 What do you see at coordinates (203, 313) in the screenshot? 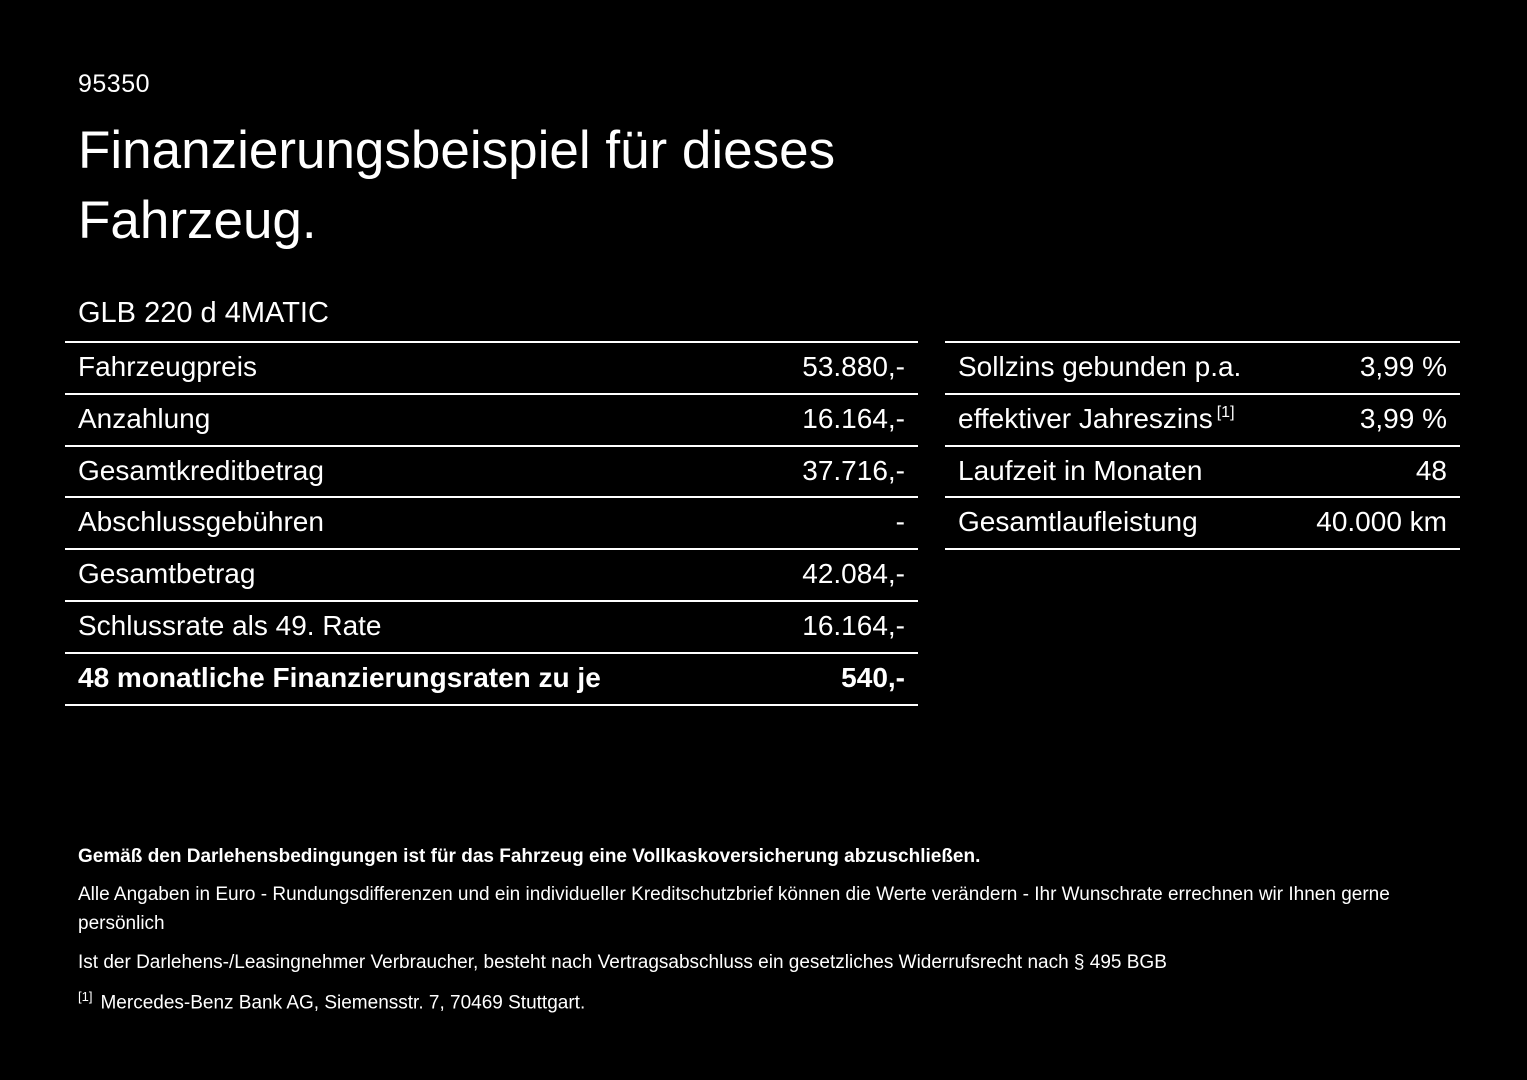
I see `vehicle-model-name: GLB 220 d 4MATIC` at bounding box center [203, 313].